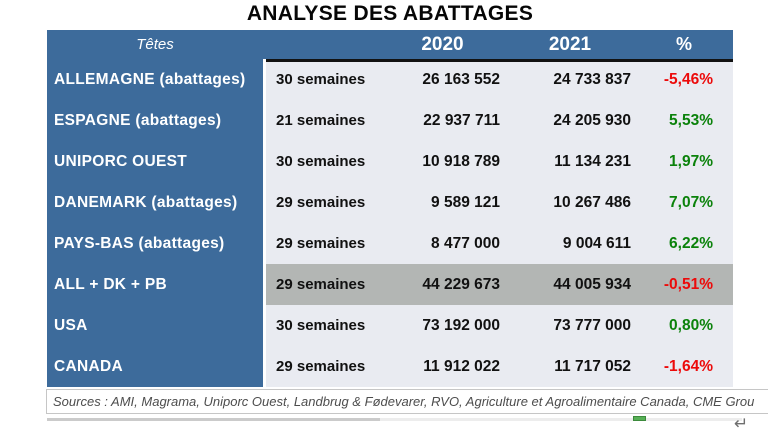 The width and height of the screenshot is (768, 448). What do you see at coordinates (155, 243) in the screenshot?
I see `country-cell: PAYS-BAS (abattages)` at bounding box center [155, 243].